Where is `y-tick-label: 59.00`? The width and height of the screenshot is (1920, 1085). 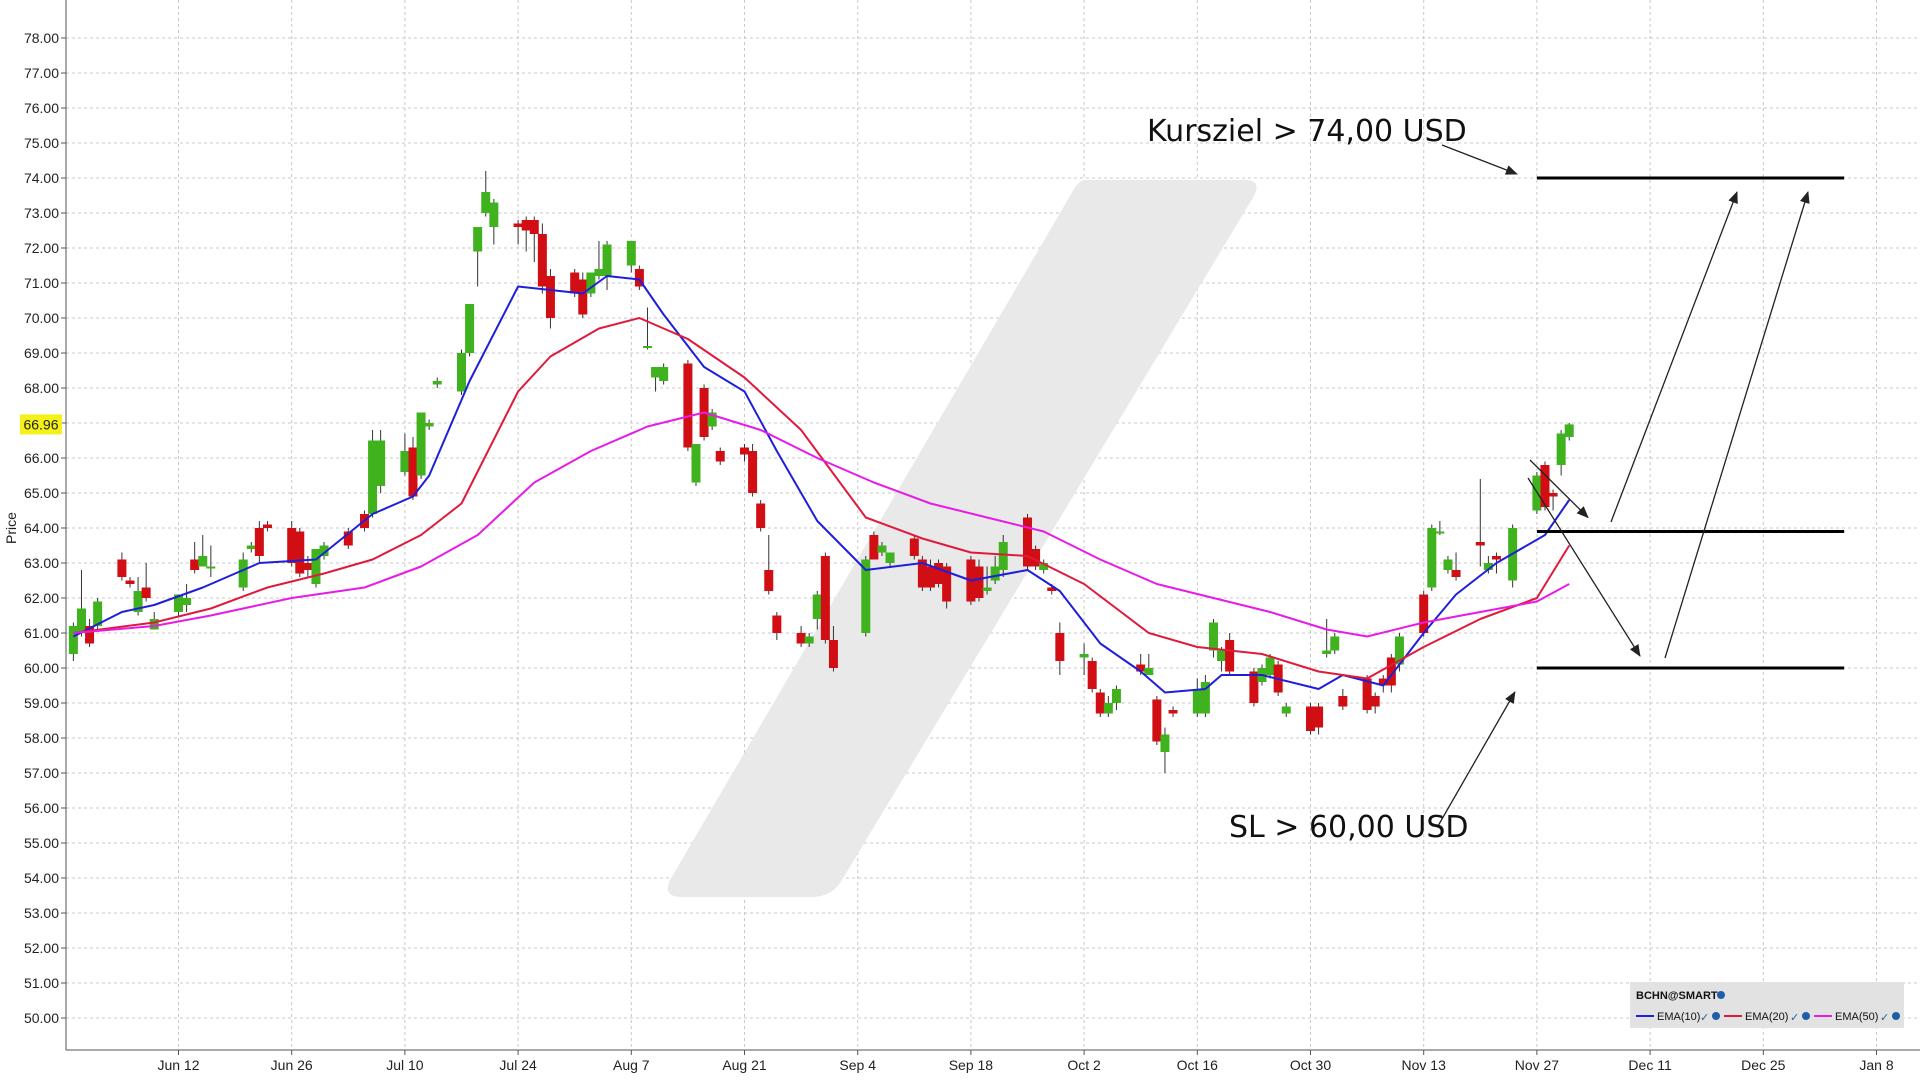
y-tick-label: 59.00 is located at coordinates (41, 703).